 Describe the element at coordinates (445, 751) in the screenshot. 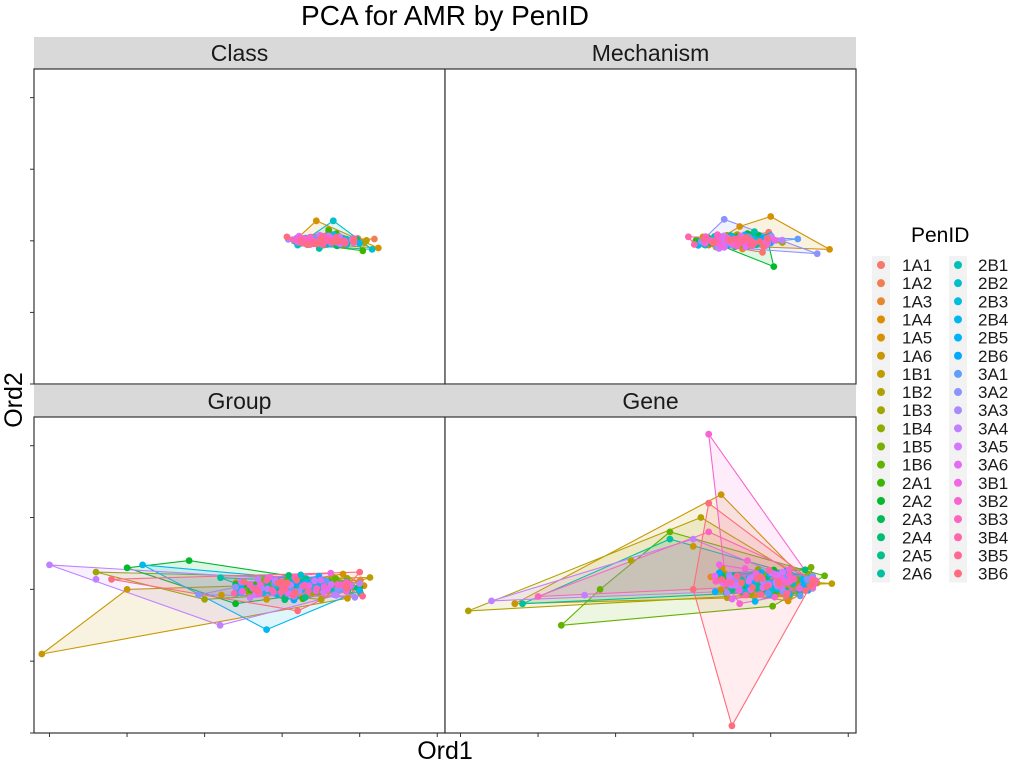

I see `x-axis-title: Ord1` at that location.